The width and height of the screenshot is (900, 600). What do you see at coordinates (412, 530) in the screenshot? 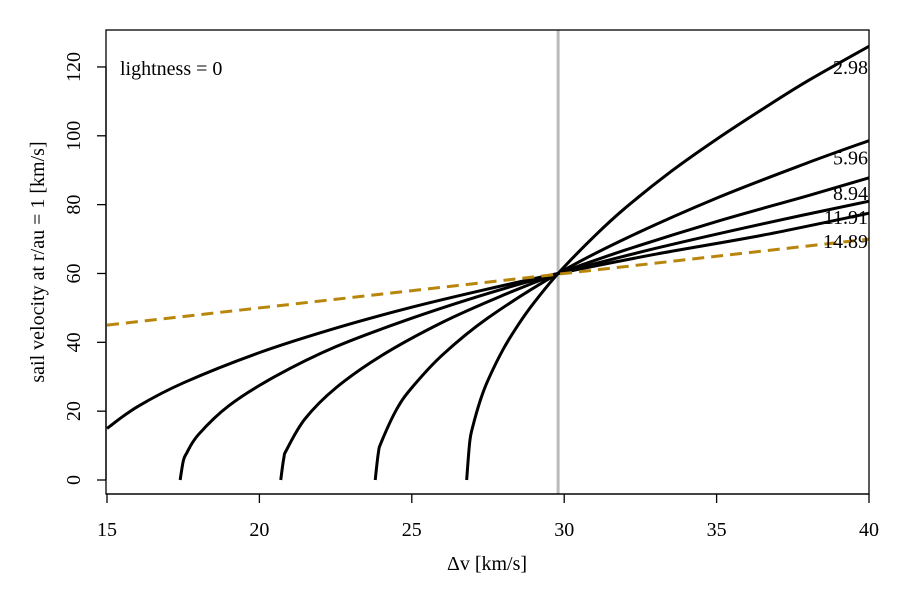
I see `x-tick-label: 25` at bounding box center [412, 530].